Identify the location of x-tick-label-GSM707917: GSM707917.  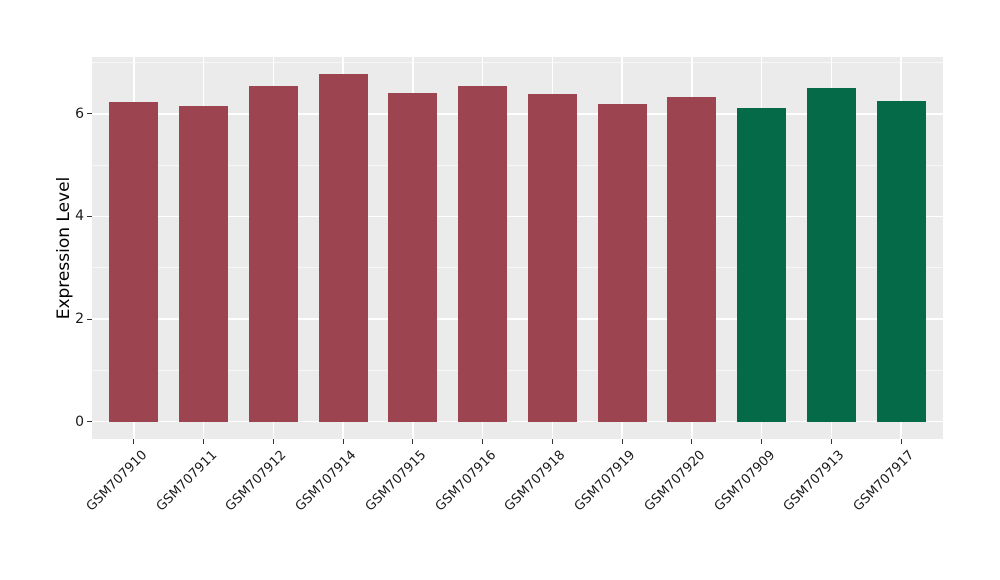
(884, 481).